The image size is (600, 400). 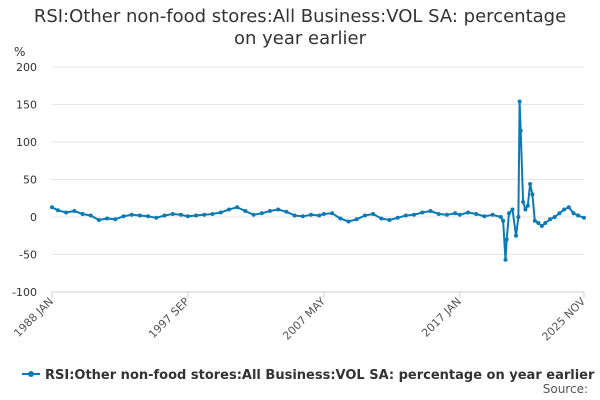 I want to click on y-tick-label: 100, so click(x=26, y=142).